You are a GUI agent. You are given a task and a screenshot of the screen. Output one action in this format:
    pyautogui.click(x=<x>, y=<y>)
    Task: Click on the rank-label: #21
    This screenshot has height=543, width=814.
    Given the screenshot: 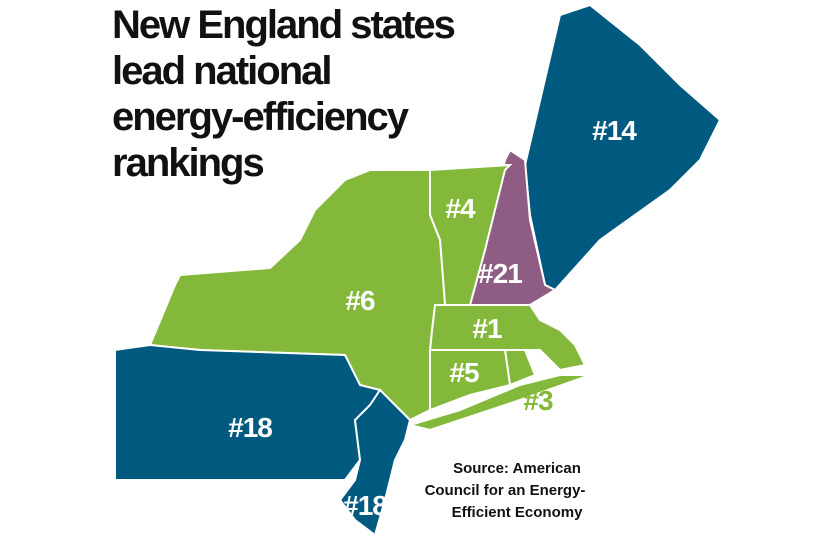 What is the action you would take?
    pyautogui.click(x=500, y=273)
    